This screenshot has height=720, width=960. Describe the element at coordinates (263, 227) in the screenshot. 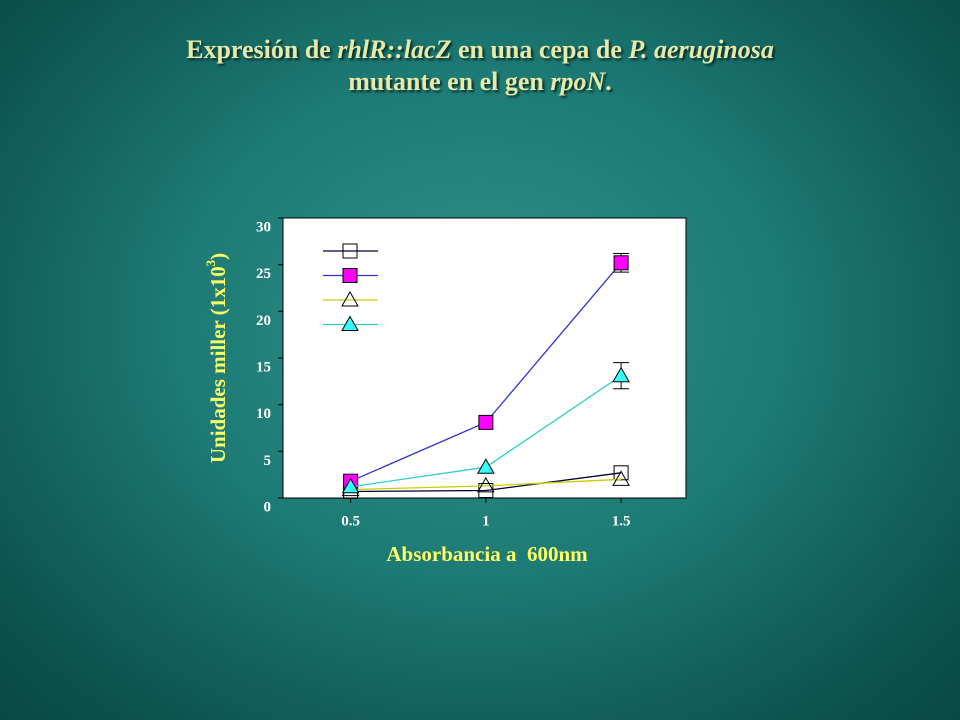

I see `y-tick-label: 30` at that location.